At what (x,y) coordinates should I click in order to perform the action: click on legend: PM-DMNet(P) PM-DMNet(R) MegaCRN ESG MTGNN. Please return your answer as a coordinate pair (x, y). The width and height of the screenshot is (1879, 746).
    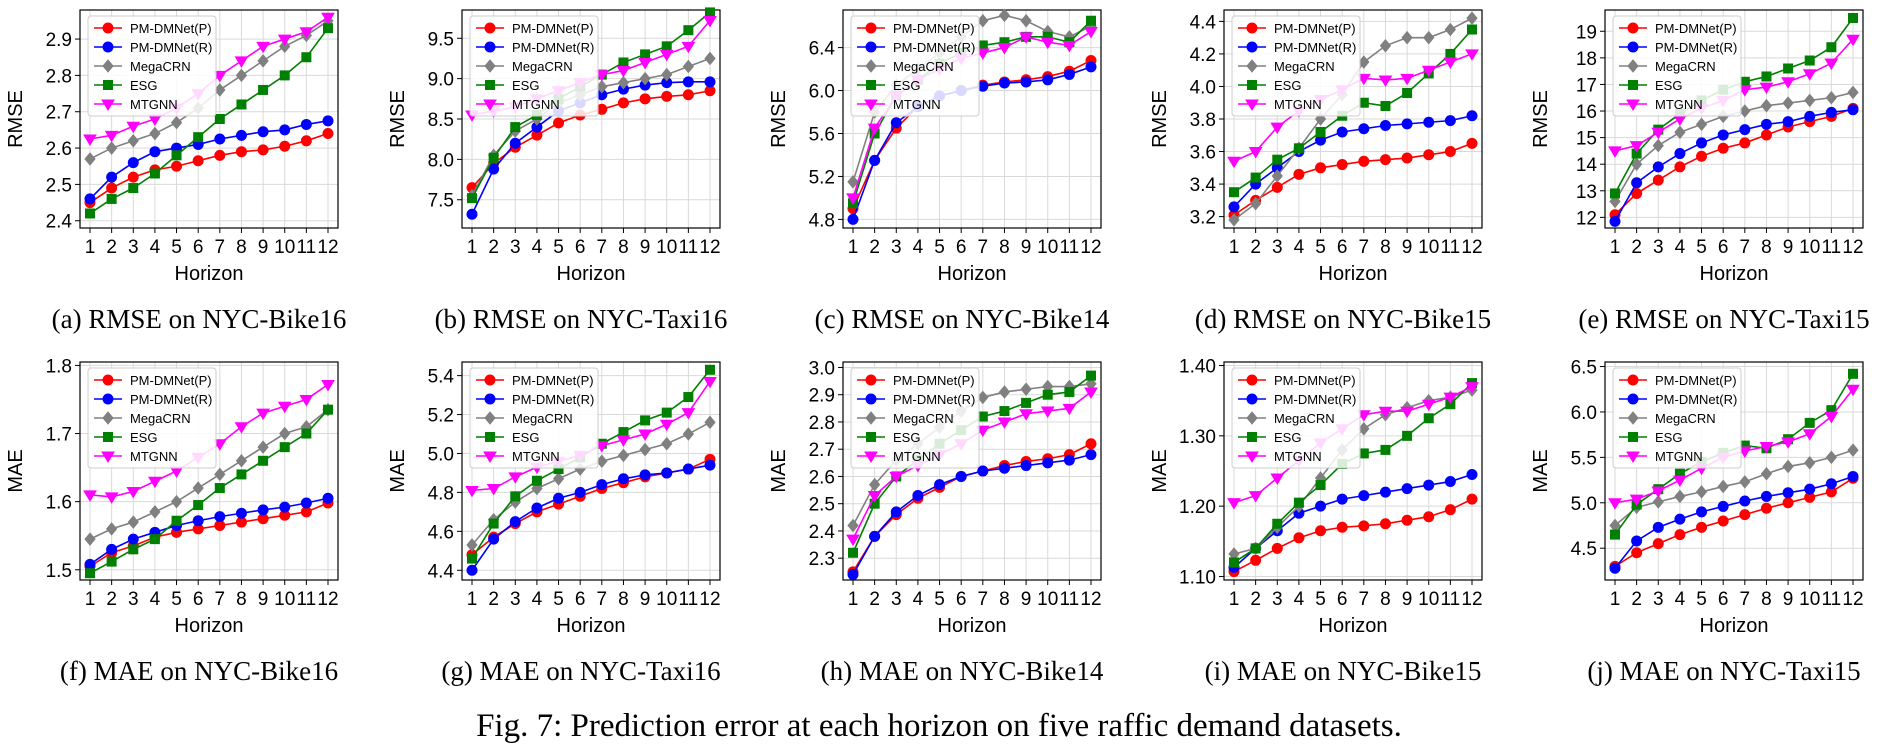
    Looking at the image, I should click on (534, 66).